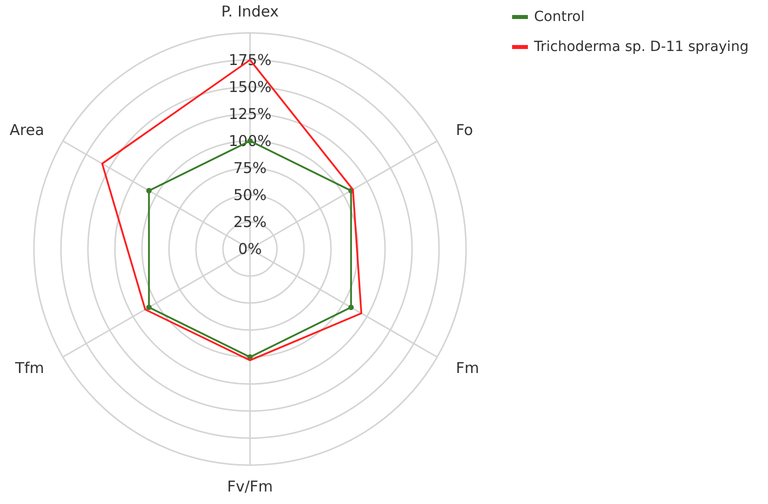 The height and width of the screenshot is (504, 768). I want to click on legend-label: Control, so click(559, 17).